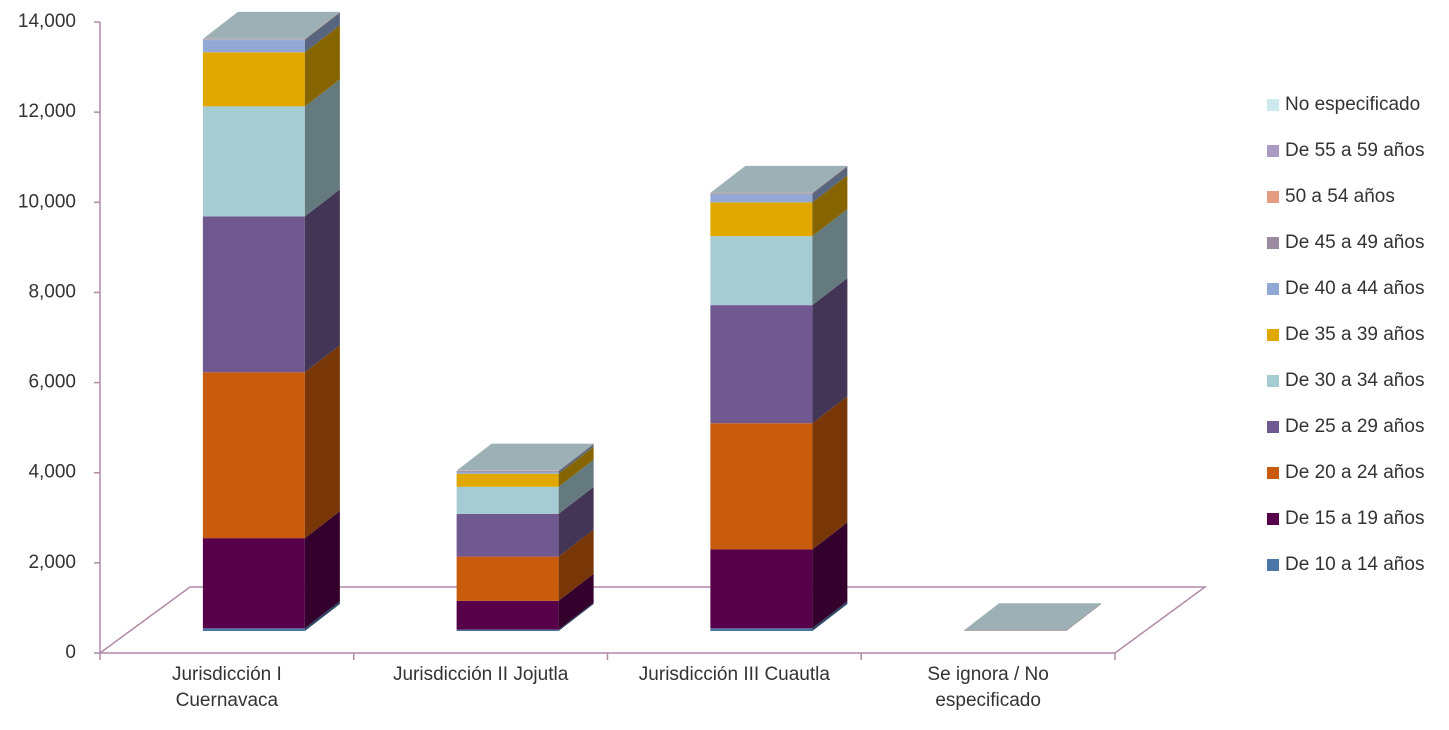 The height and width of the screenshot is (730, 1449). What do you see at coordinates (652, 620) in the screenshot?
I see `floor` at bounding box center [652, 620].